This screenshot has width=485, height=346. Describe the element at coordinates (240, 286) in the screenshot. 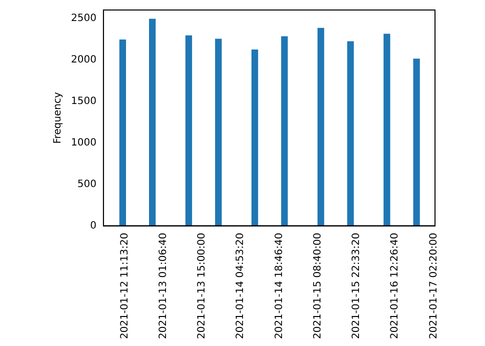

I see `x-tick-label: 2021-01-14 04:53:20` at that location.